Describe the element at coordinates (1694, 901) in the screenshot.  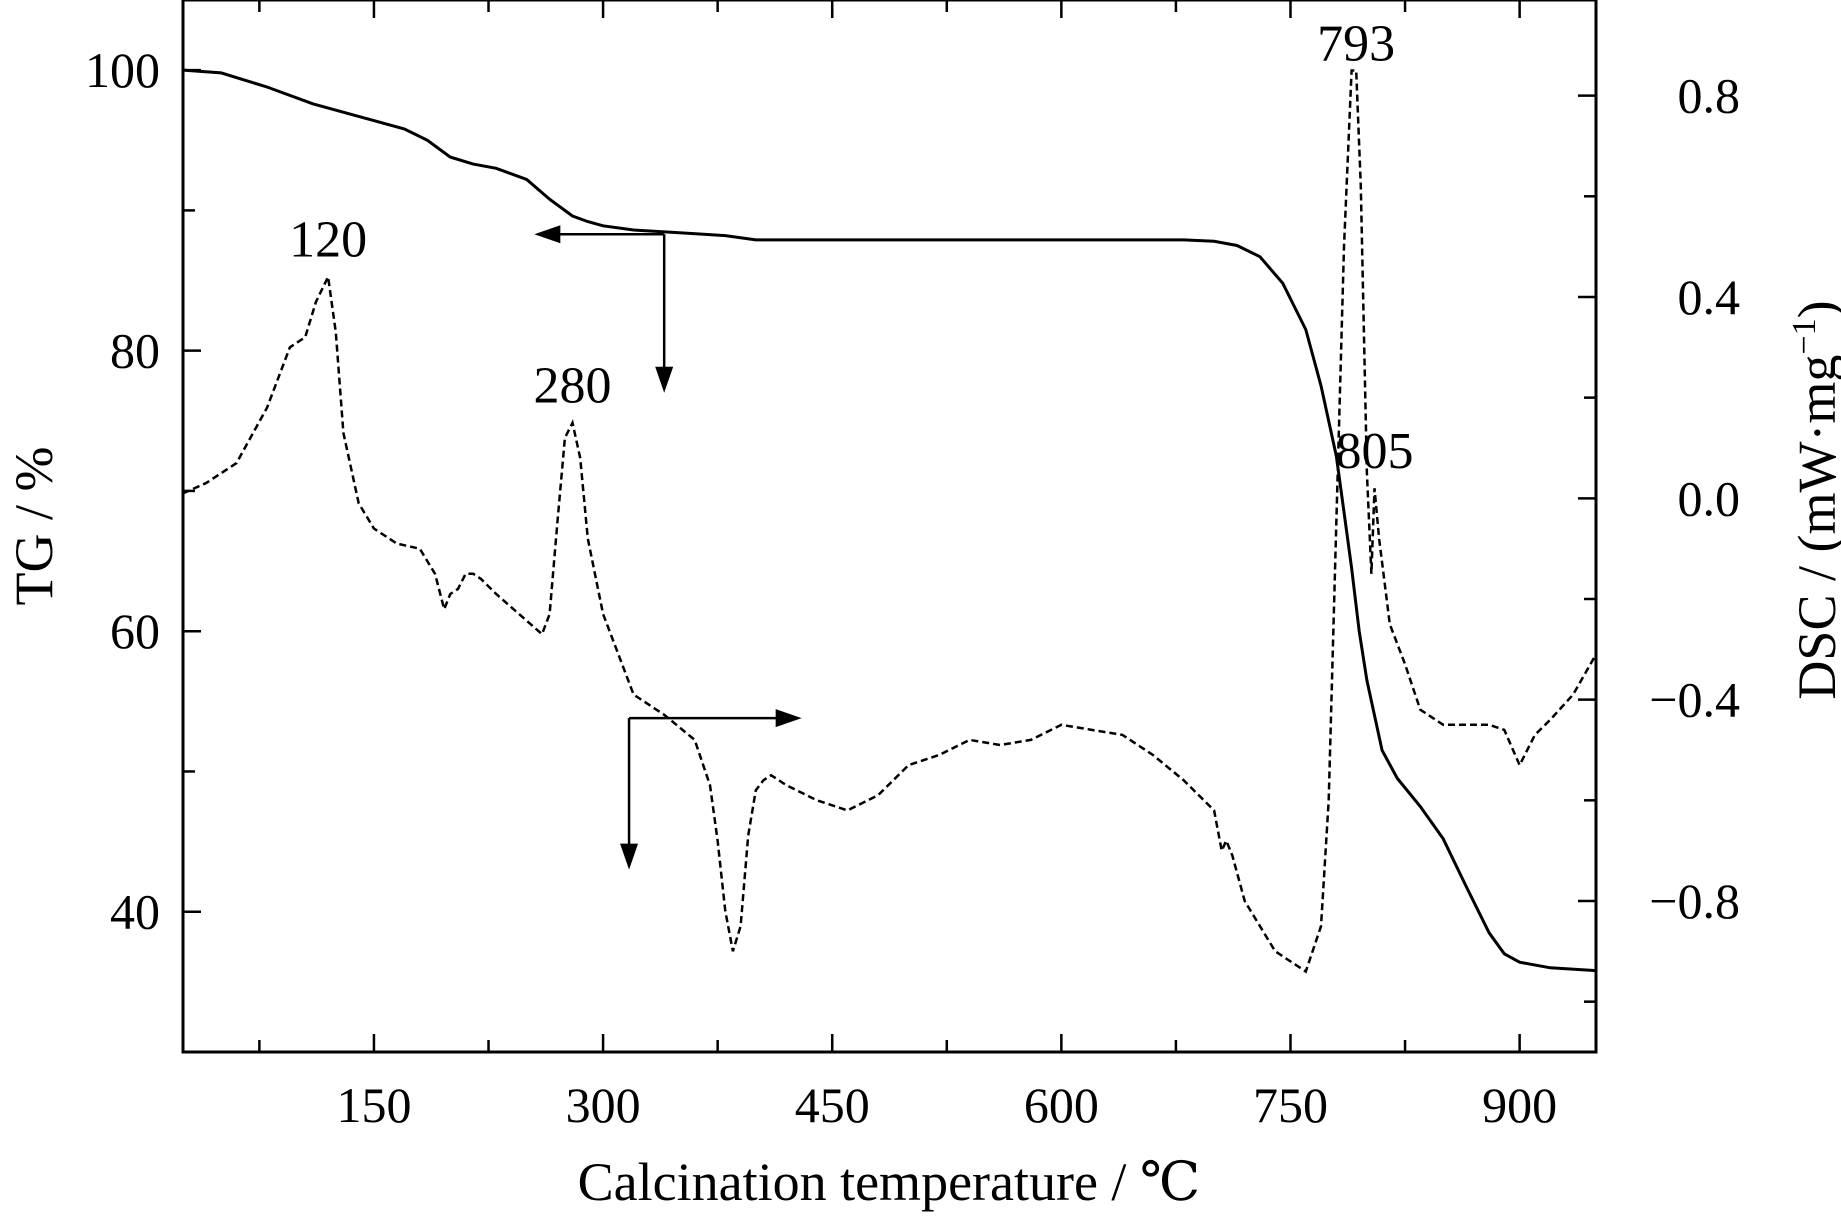
I see `y2-tick-label: −0.8` at that location.